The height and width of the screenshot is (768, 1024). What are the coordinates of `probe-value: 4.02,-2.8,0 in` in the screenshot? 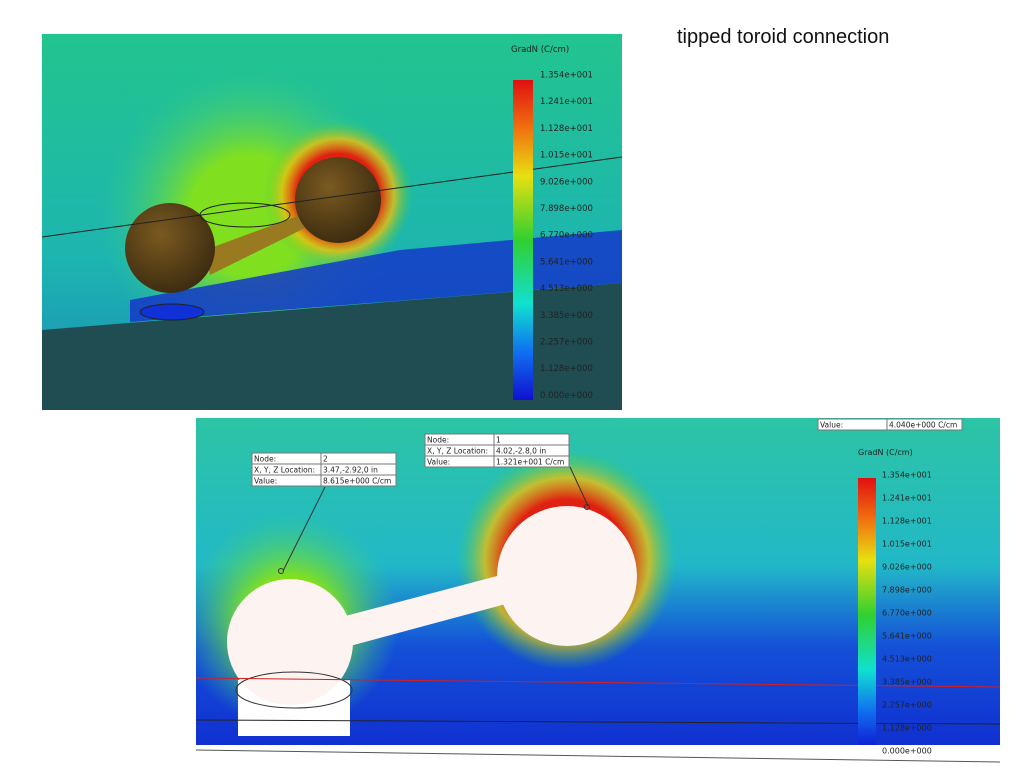 It's located at (521, 451).